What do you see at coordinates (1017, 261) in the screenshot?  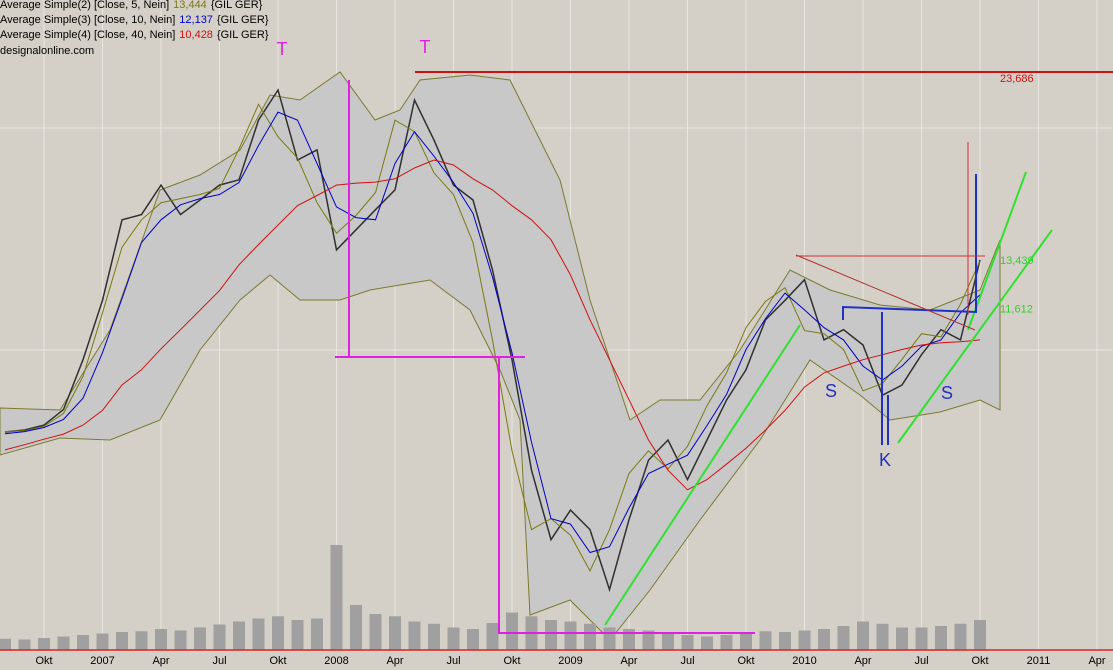 I see `level-label: 13,439` at bounding box center [1017, 261].